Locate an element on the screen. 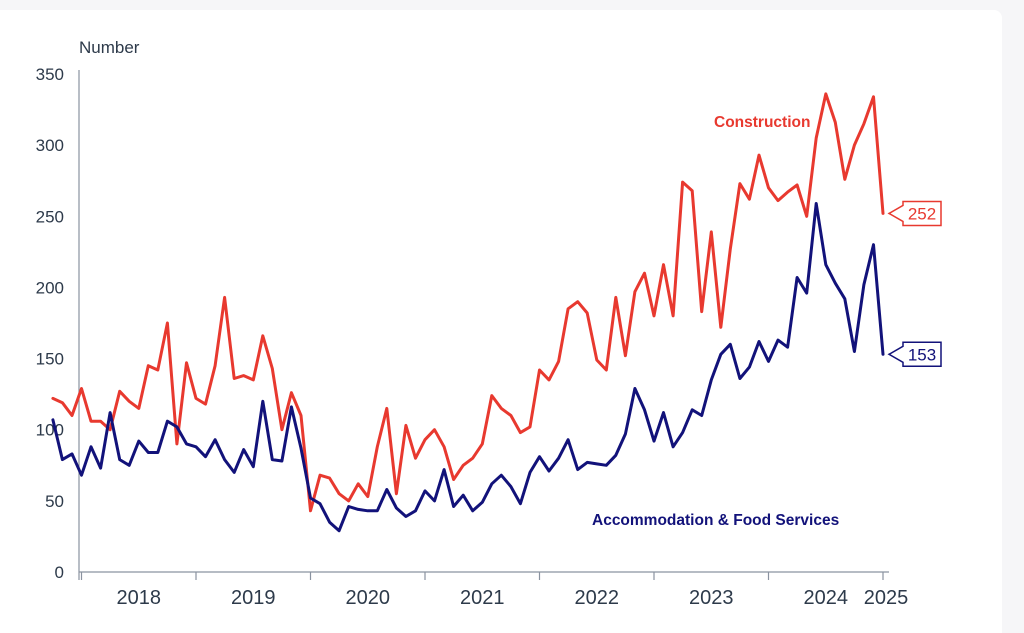 The width and height of the screenshot is (1024, 633). end-label-value: 153 is located at coordinates (922, 354).